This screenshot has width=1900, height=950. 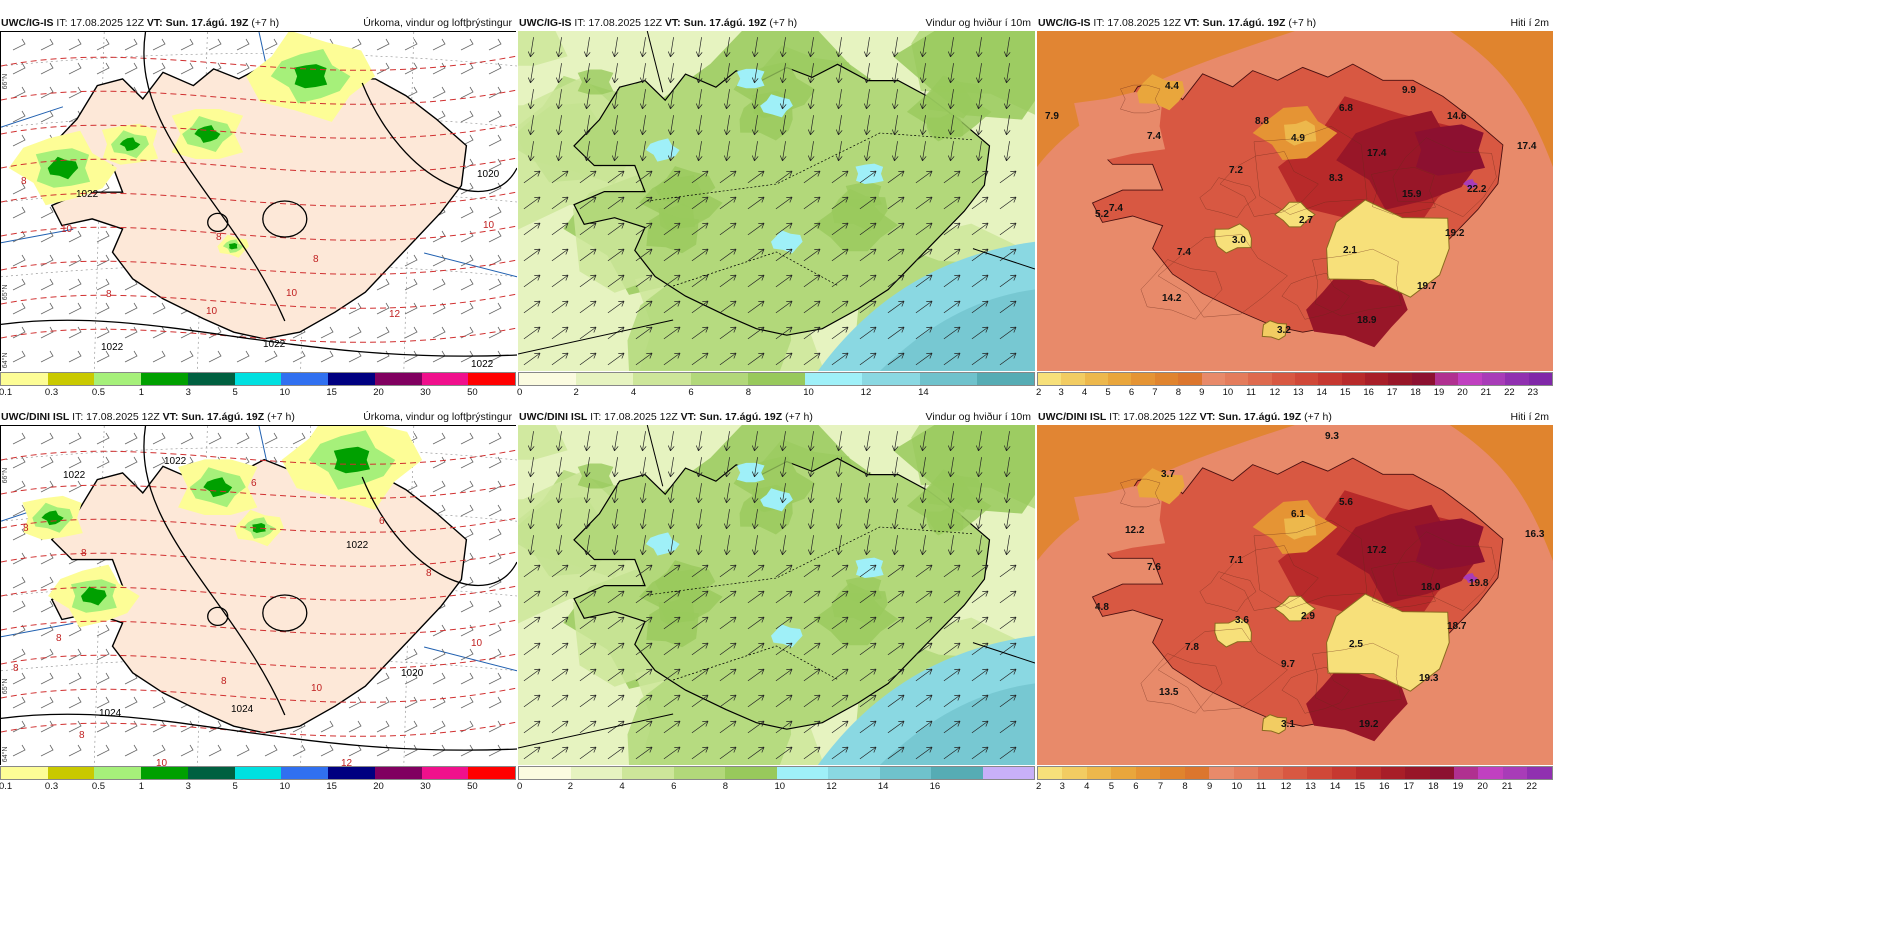 What do you see at coordinates (1260, 417) in the screenshot?
I see `valid-time: Sun. 17.ágú. 19Z` at bounding box center [1260, 417].